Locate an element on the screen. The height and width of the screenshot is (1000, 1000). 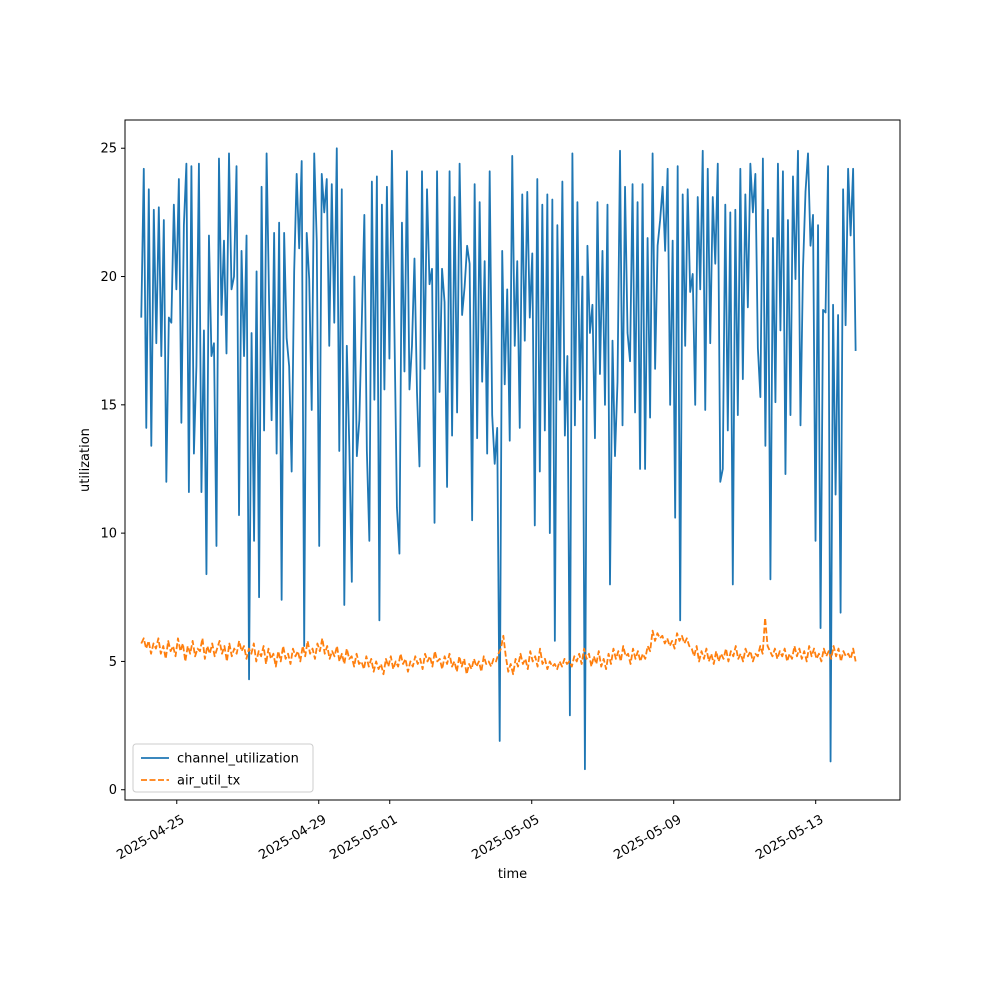
legend: channel_utilization air_util_tx is located at coordinates (223, 768).